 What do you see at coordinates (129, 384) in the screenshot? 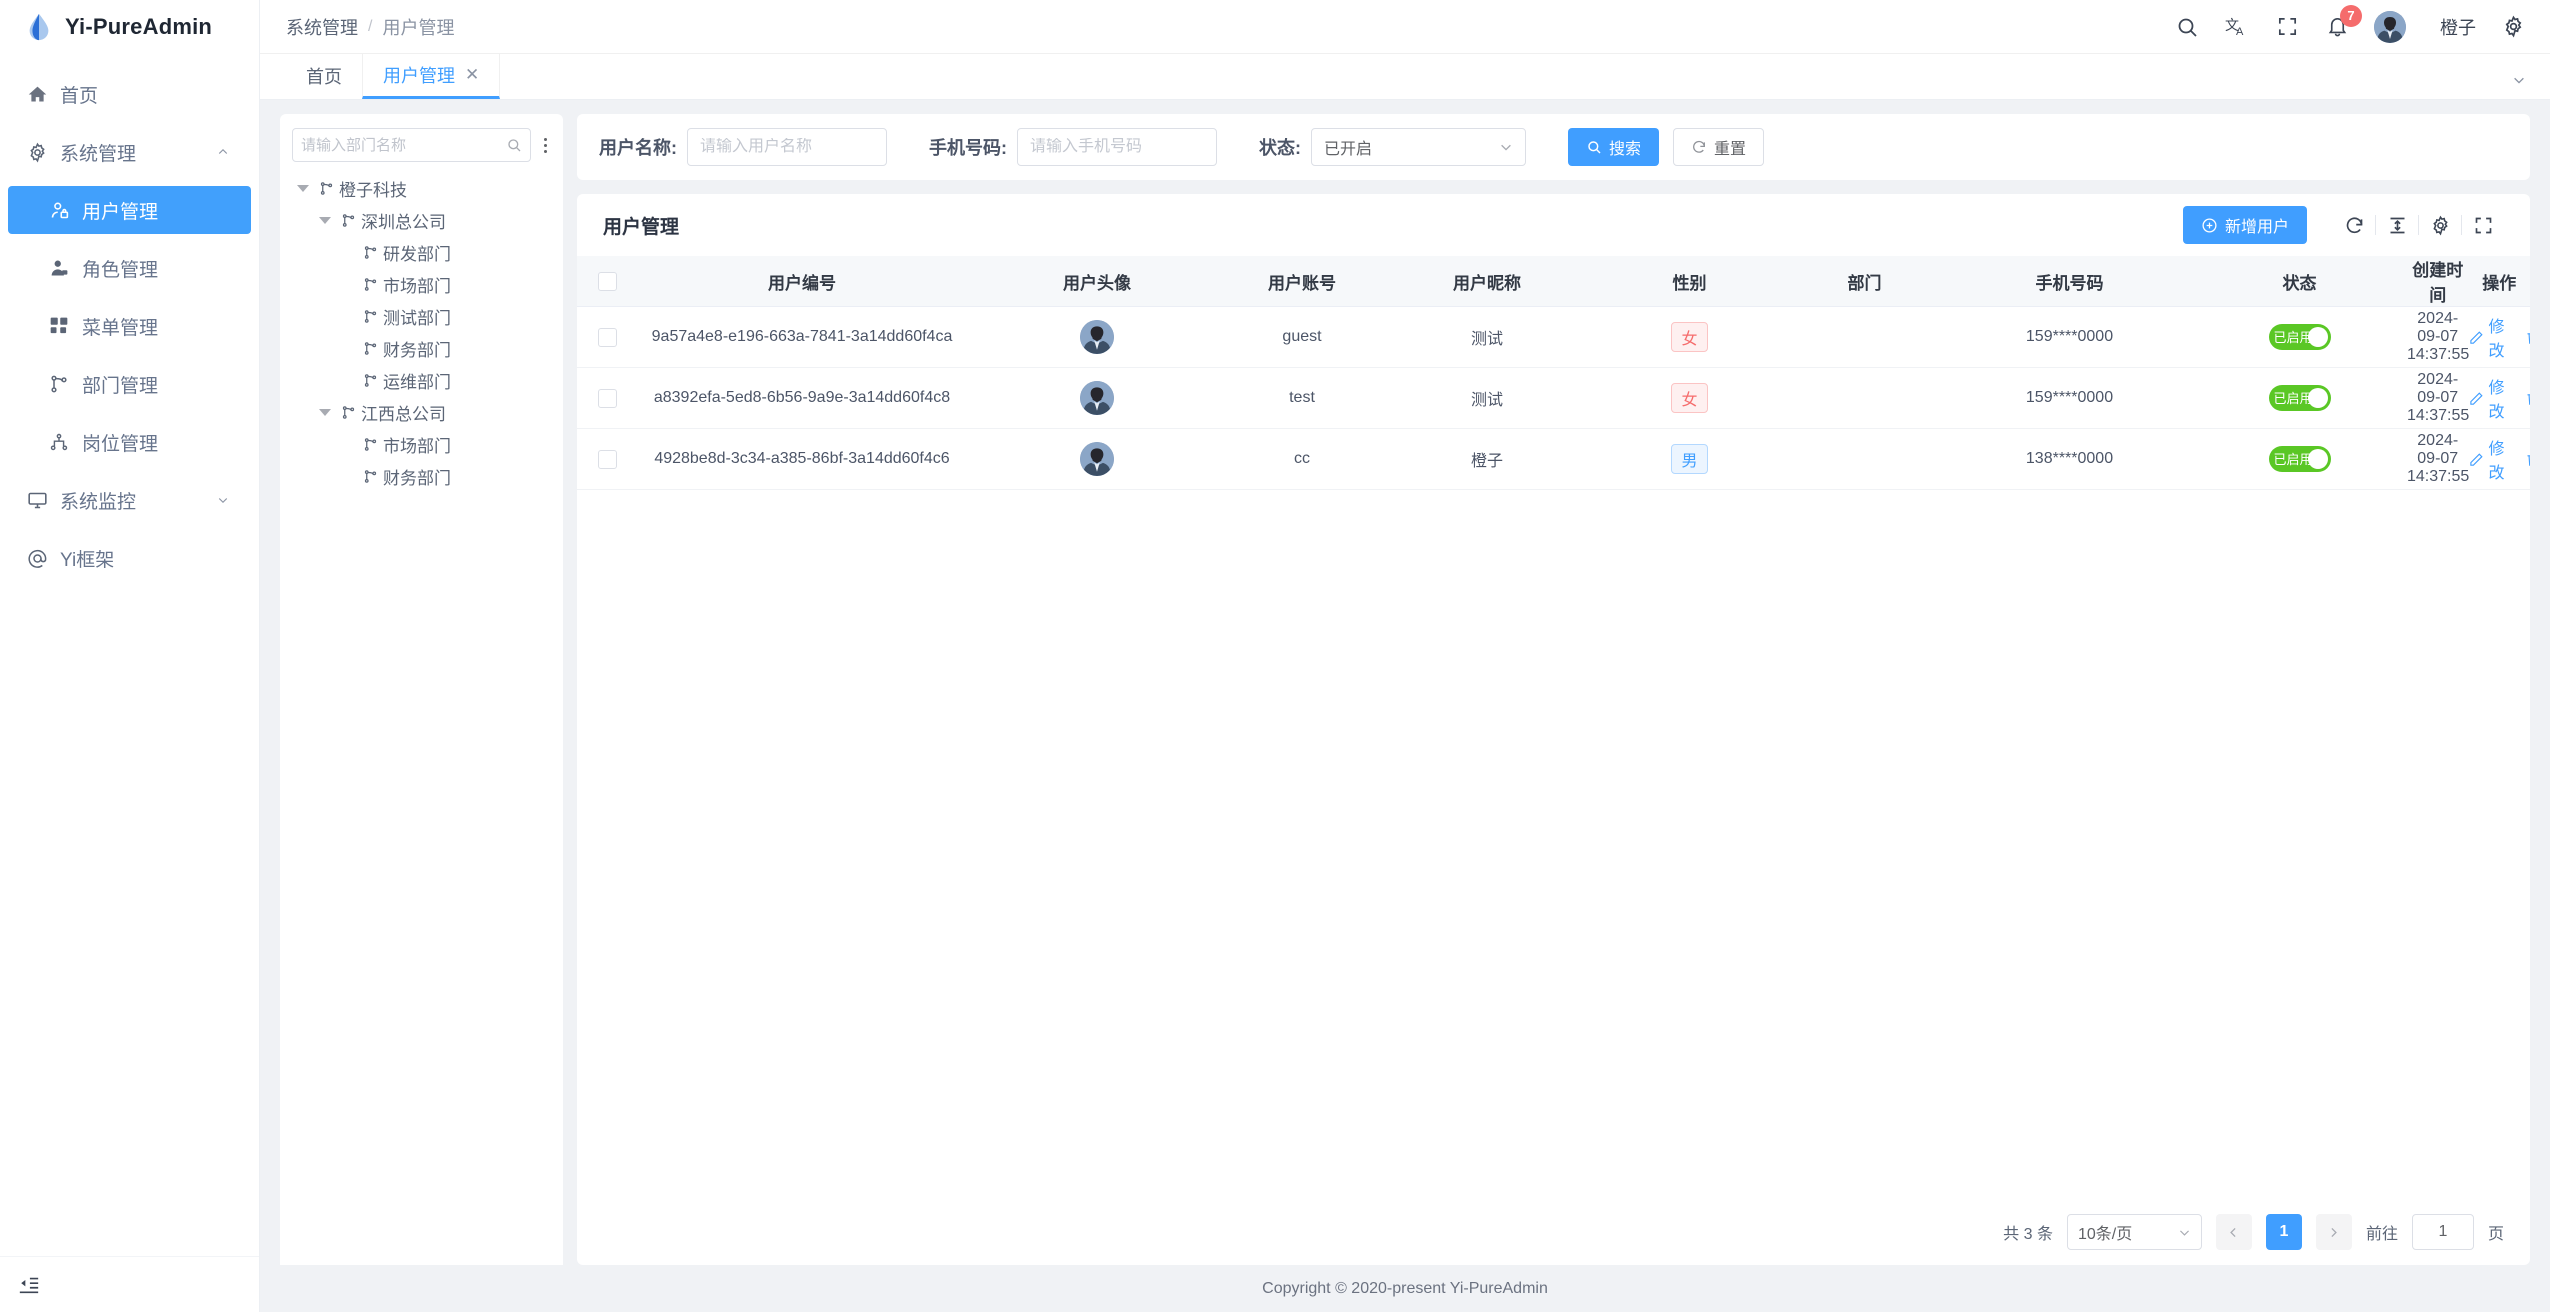
I see `sidebar-item-departments: 部门管理` at bounding box center [129, 384].